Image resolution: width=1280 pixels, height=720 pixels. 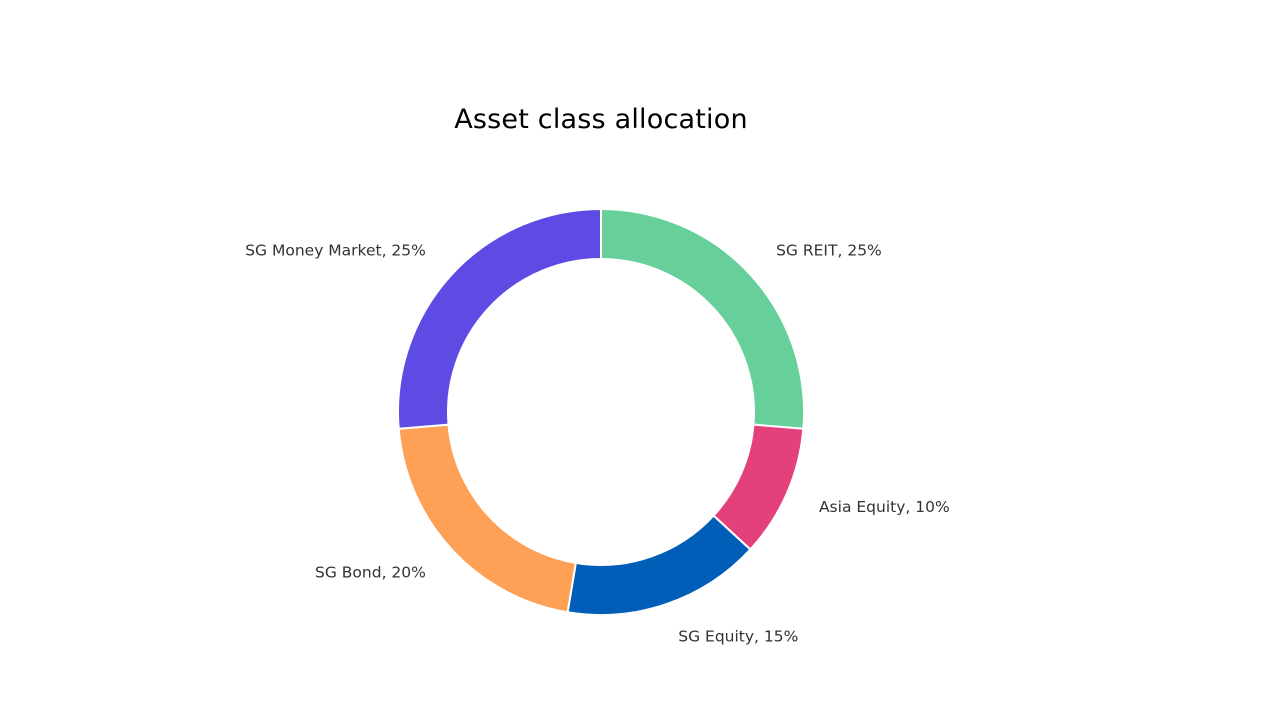 I want to click on slice-label-sg-equity: SG Equity, 15%, so click(x=738, y=637).